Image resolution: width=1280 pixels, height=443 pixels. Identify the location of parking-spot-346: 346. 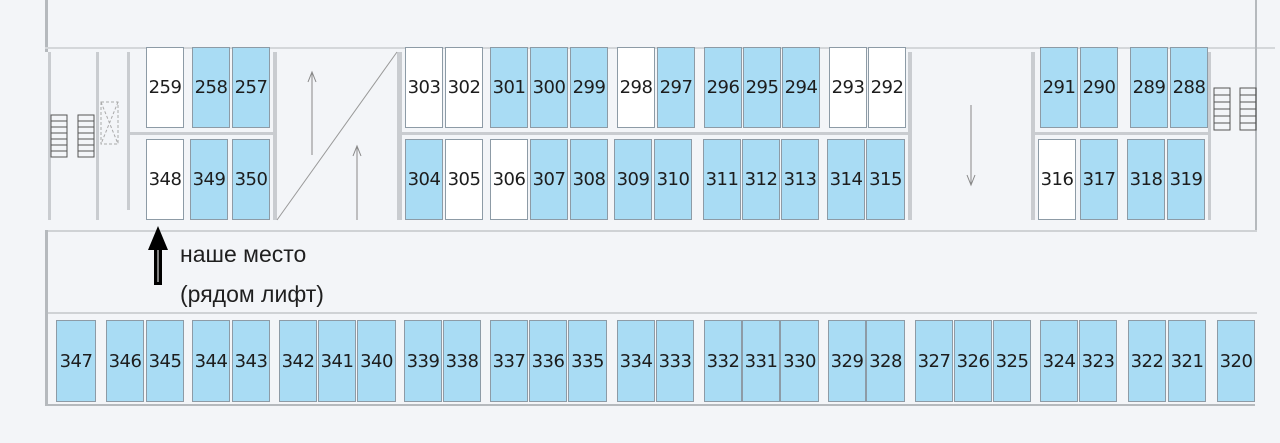
(125, 361).